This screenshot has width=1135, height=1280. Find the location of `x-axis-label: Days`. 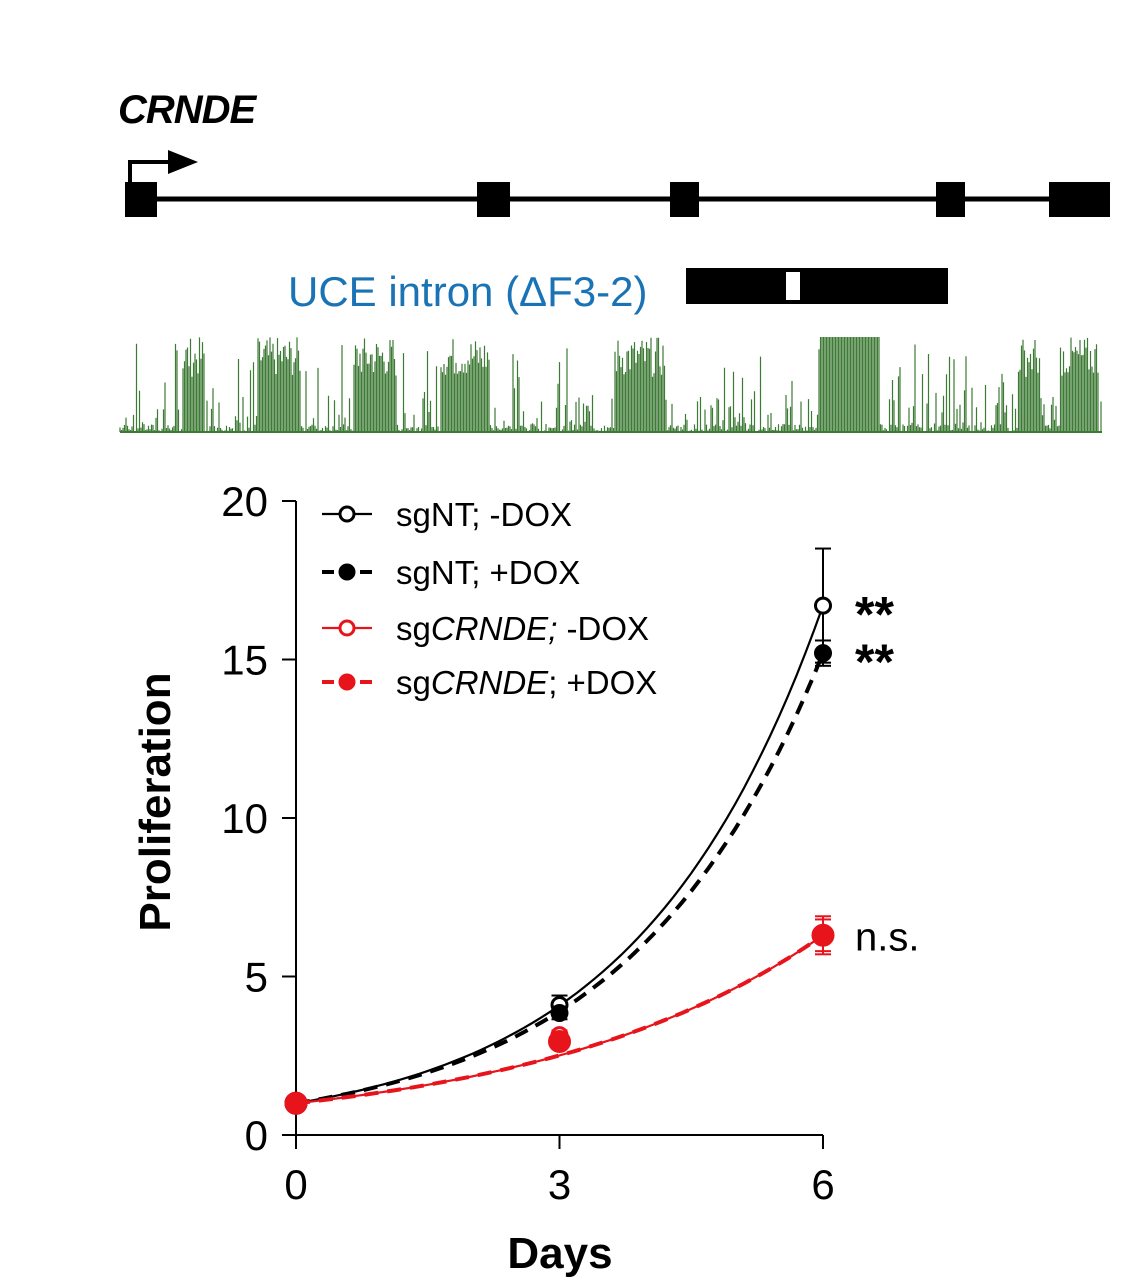

x-axis-label: Days is located at coordinates (559, 1253).